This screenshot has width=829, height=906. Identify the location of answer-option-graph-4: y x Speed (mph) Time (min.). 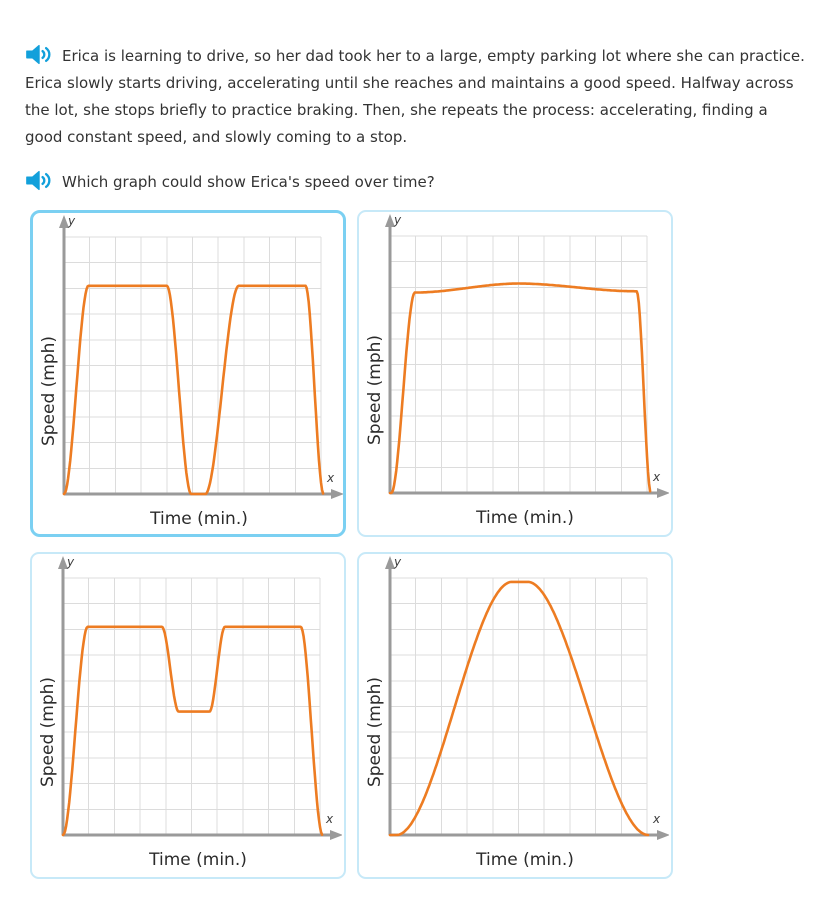
(515, 715).